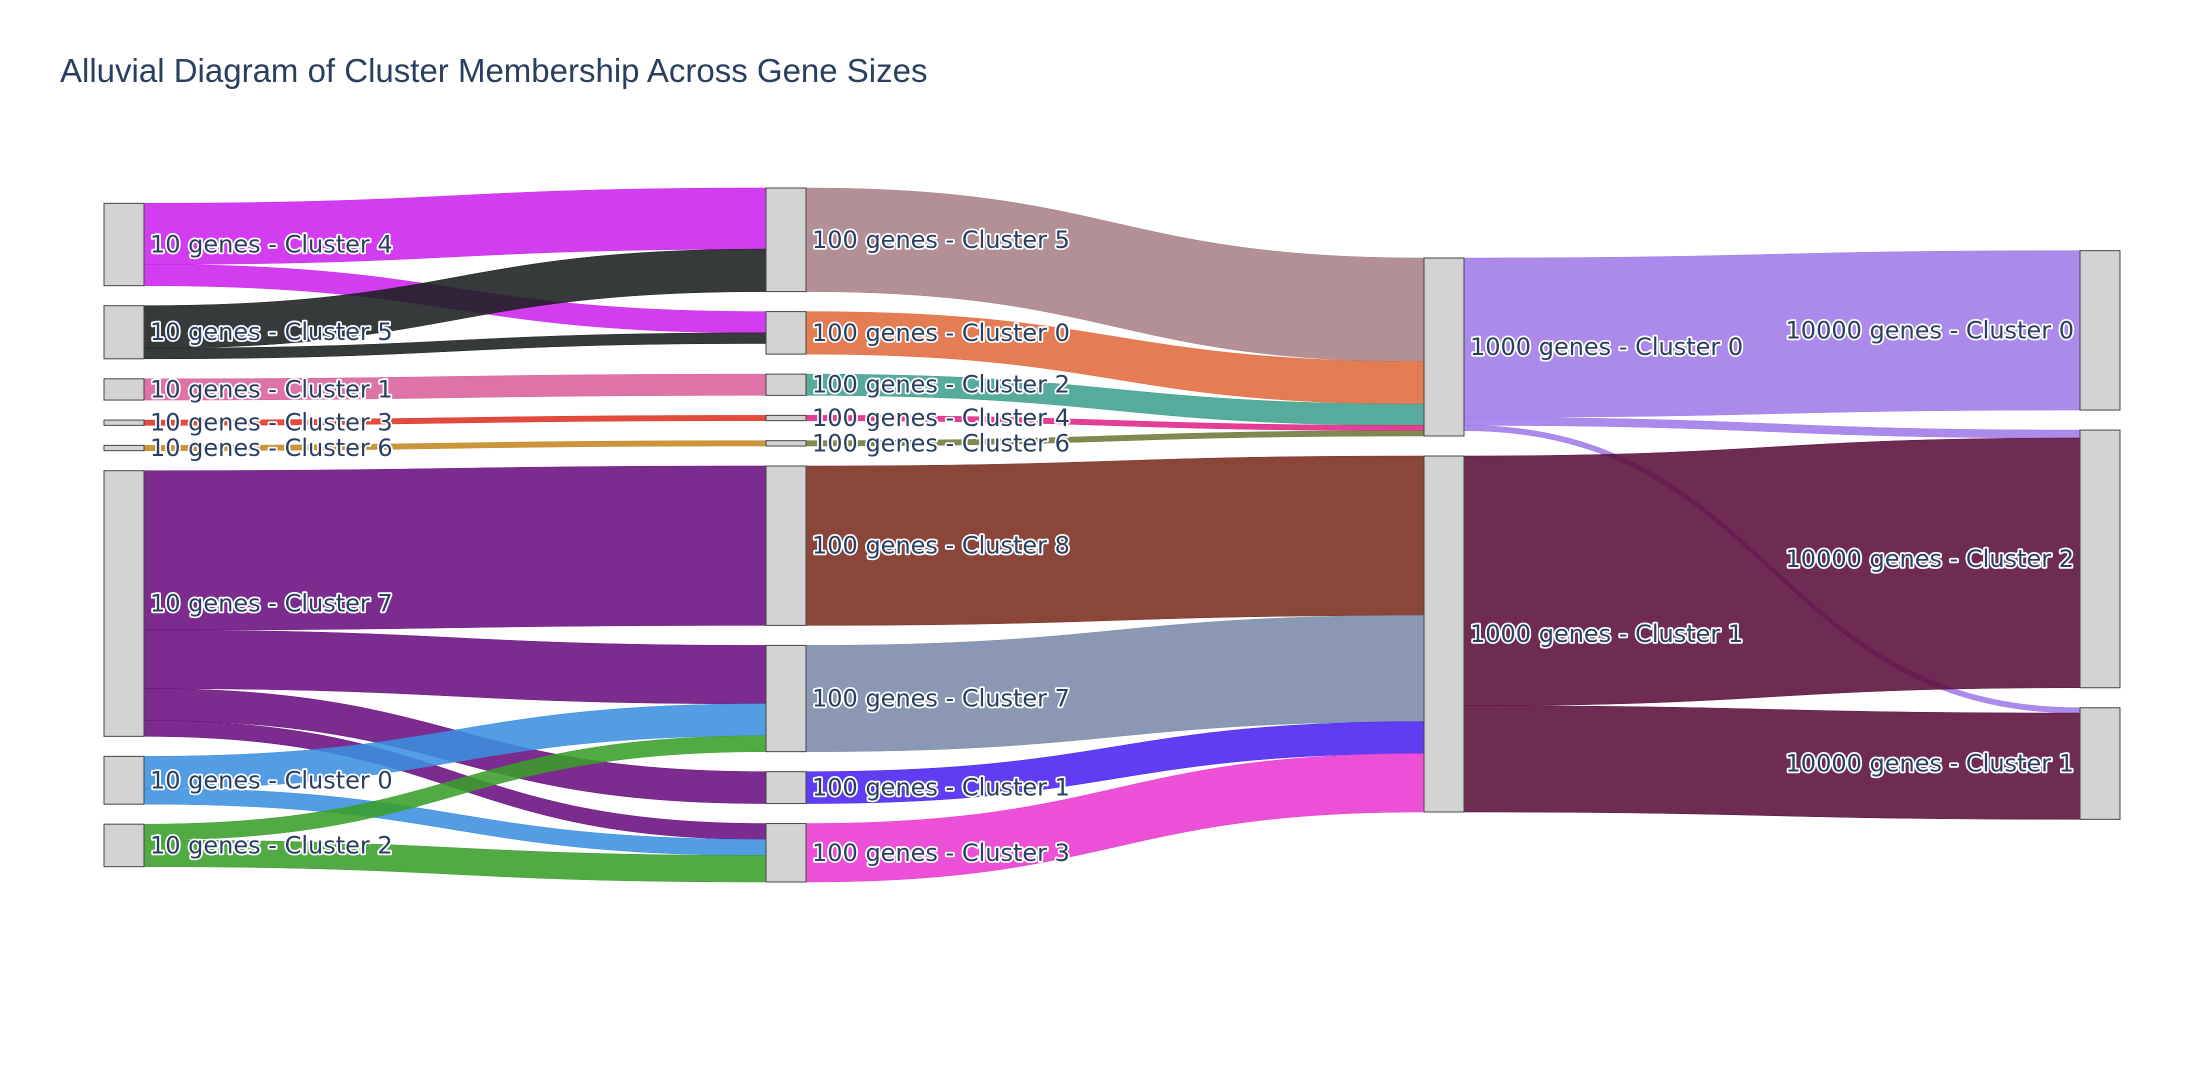  Describe the element at coordinates (1606, 347) in the screenshot. I see `node-label-n1000_0: 1000 genes - Cluster 0` at that location.